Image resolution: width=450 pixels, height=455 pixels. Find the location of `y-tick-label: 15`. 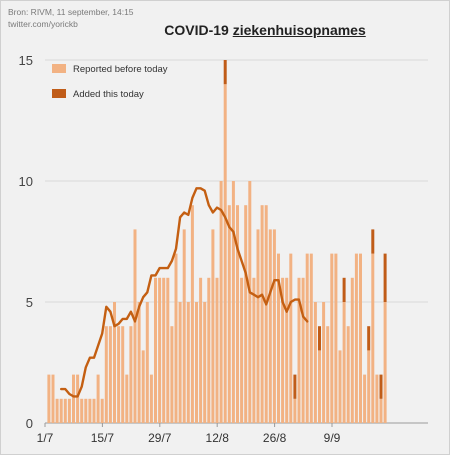

y-tick-label: 15 is located at coordinates (26, 60).